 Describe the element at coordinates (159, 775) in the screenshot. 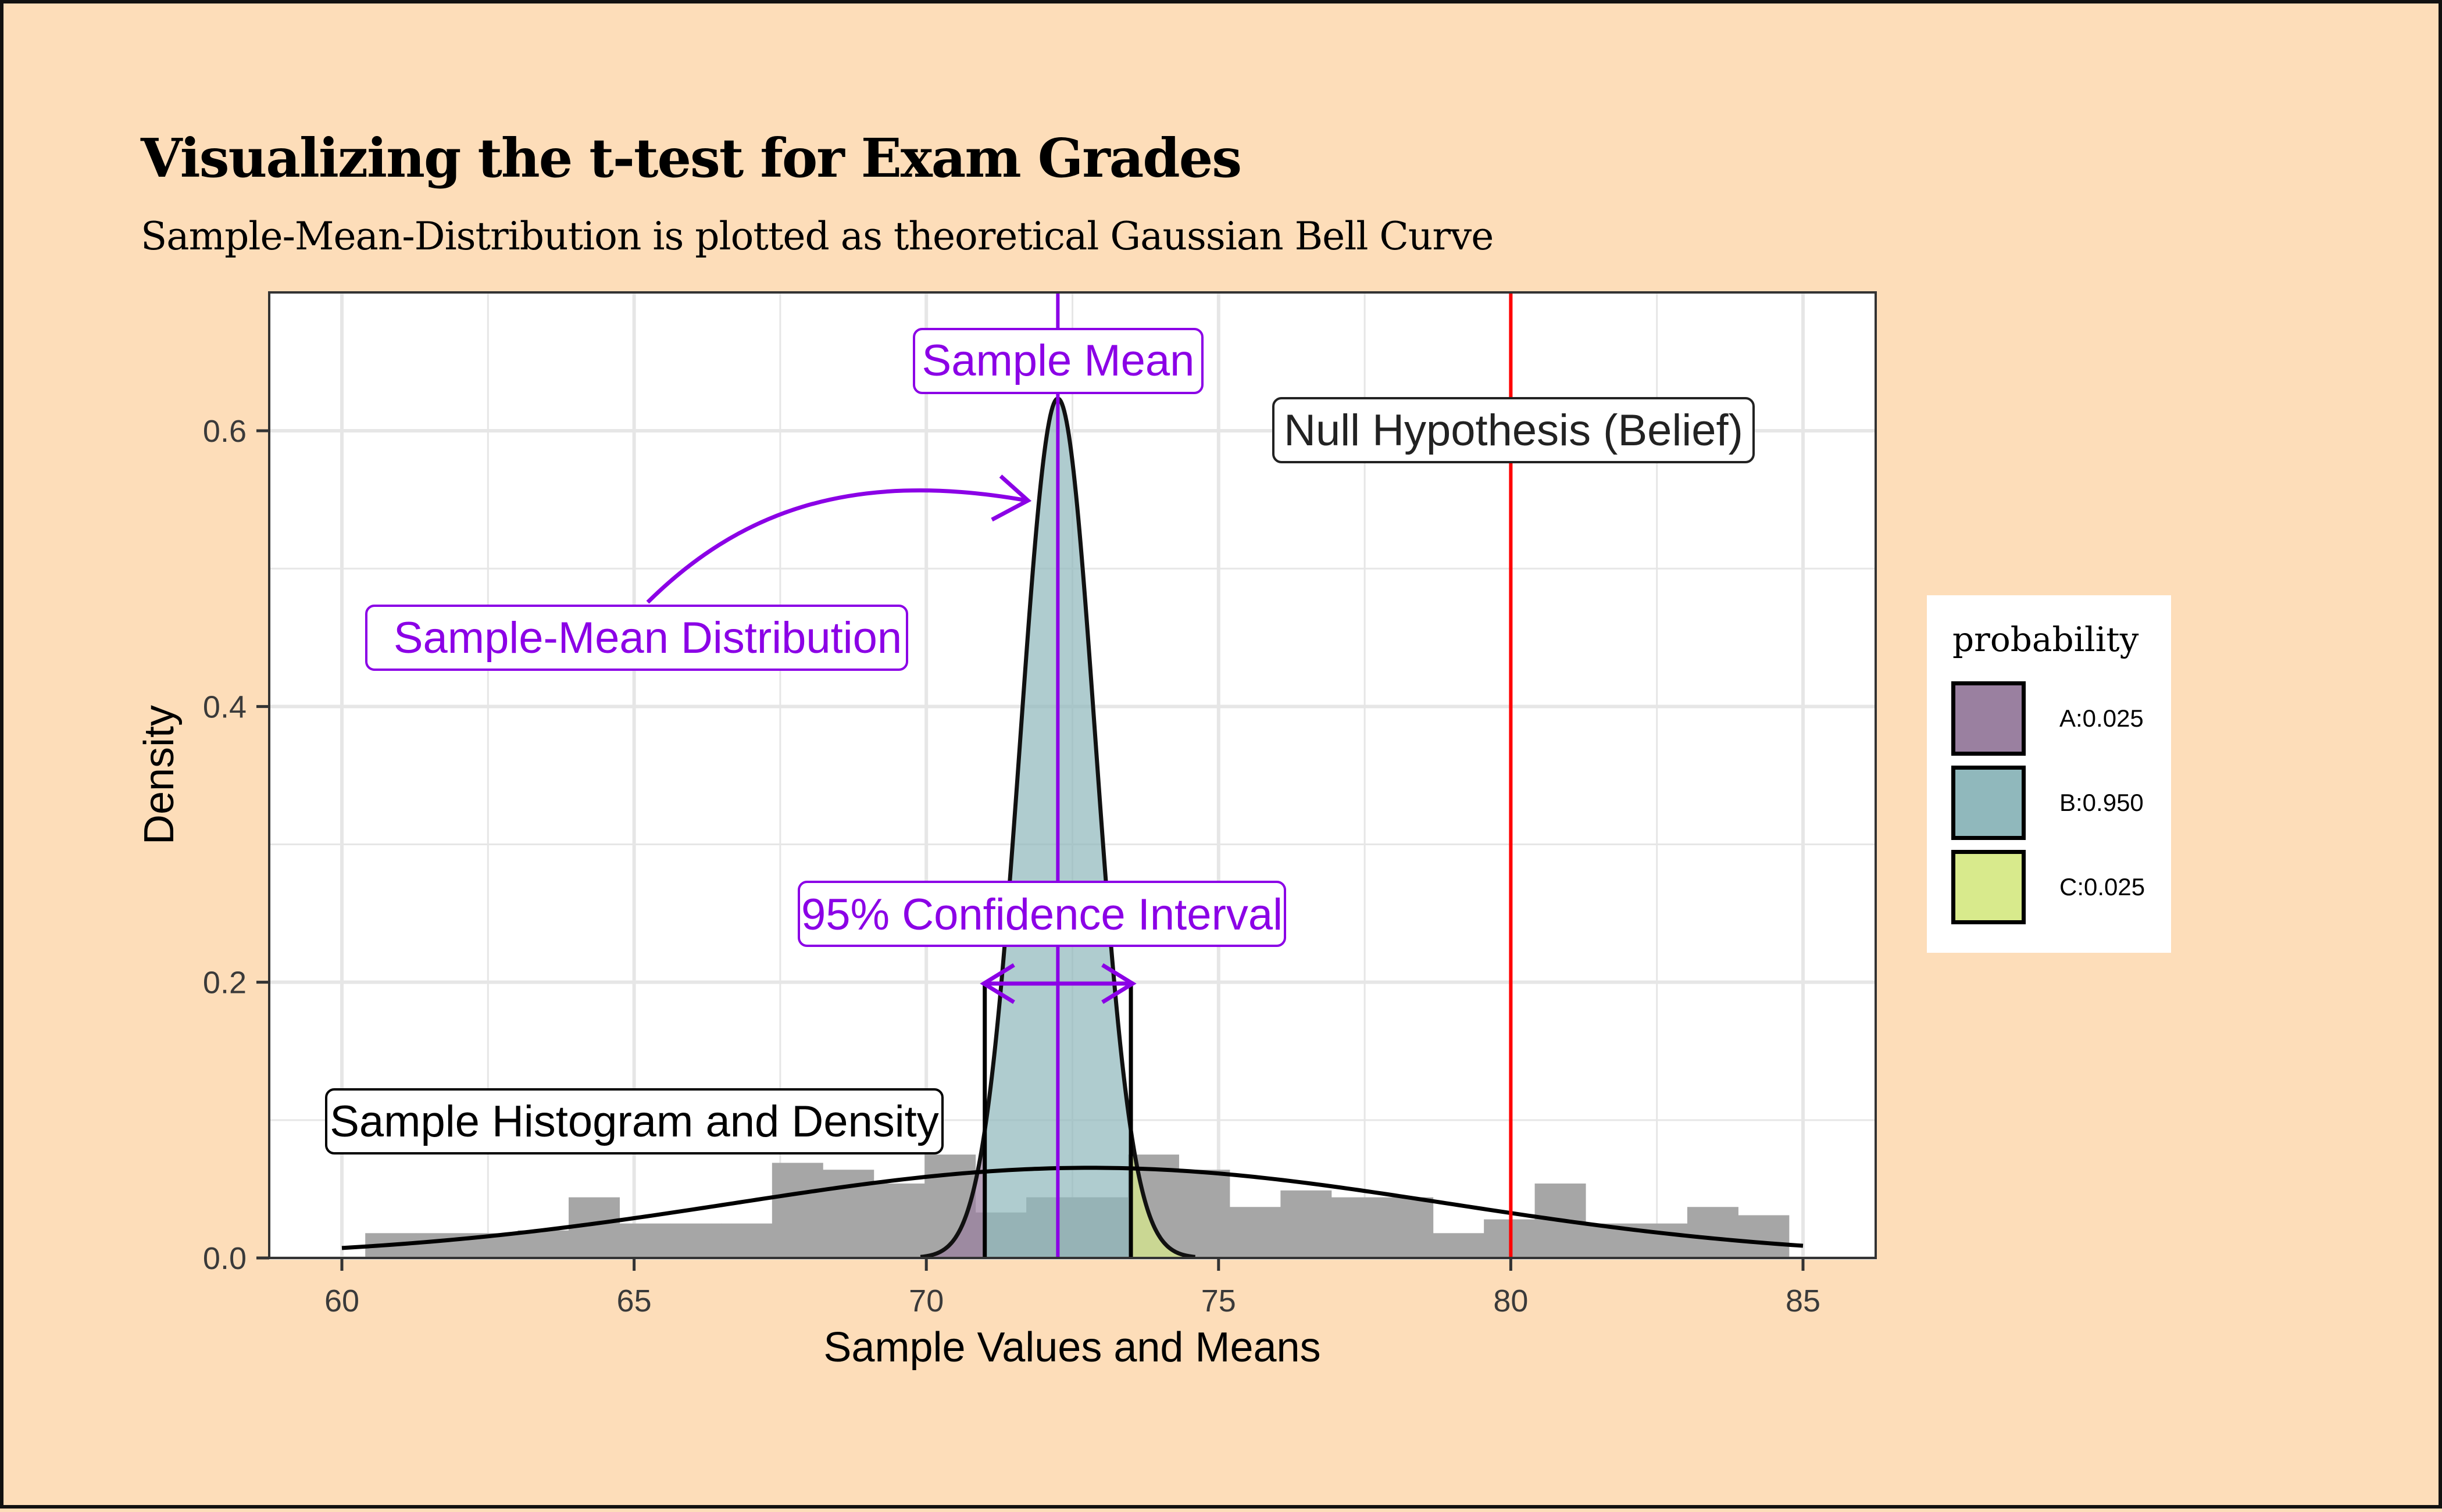

I see `y-axis-title: Density` at that location.